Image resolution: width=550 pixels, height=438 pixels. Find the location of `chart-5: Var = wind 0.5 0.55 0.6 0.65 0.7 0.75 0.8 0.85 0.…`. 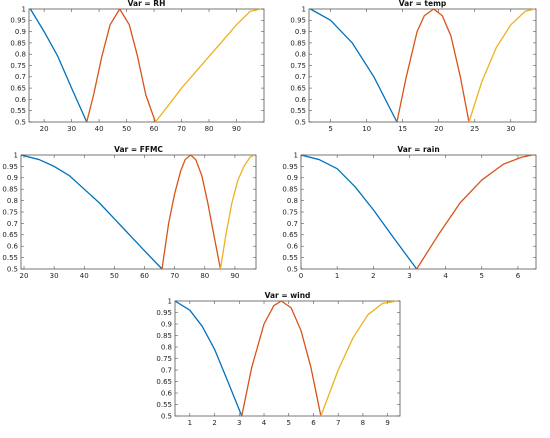

chart-5: Var = wind 0.5 0.55 0.6 0.65 0.7 0.75 0.8 0.85 0.… is located at coordinates (278, 359).